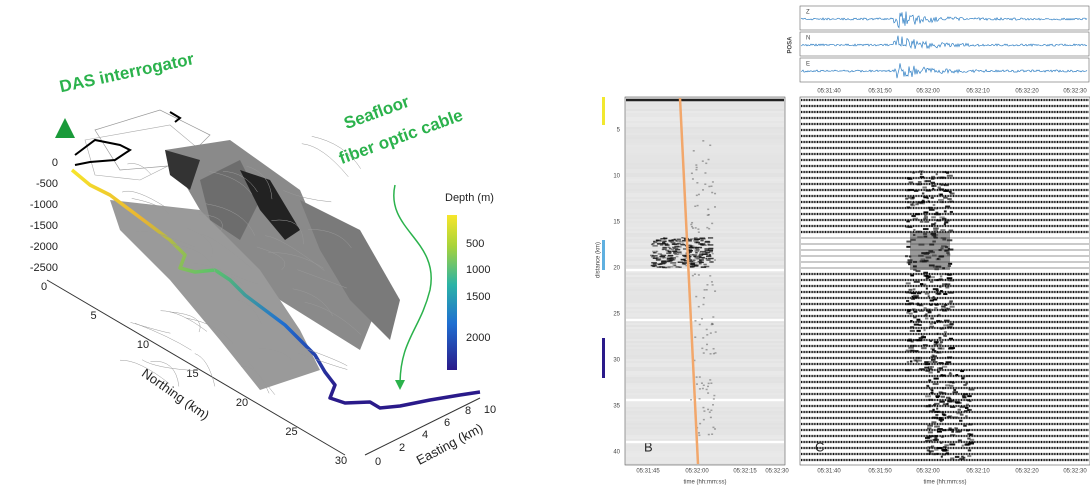 This screenshot has height=489, width=1090. What do you see at coordinates (616, 453) in the screenshot?
I see `y-tick-label: 40` at bounding box center [616, 453].